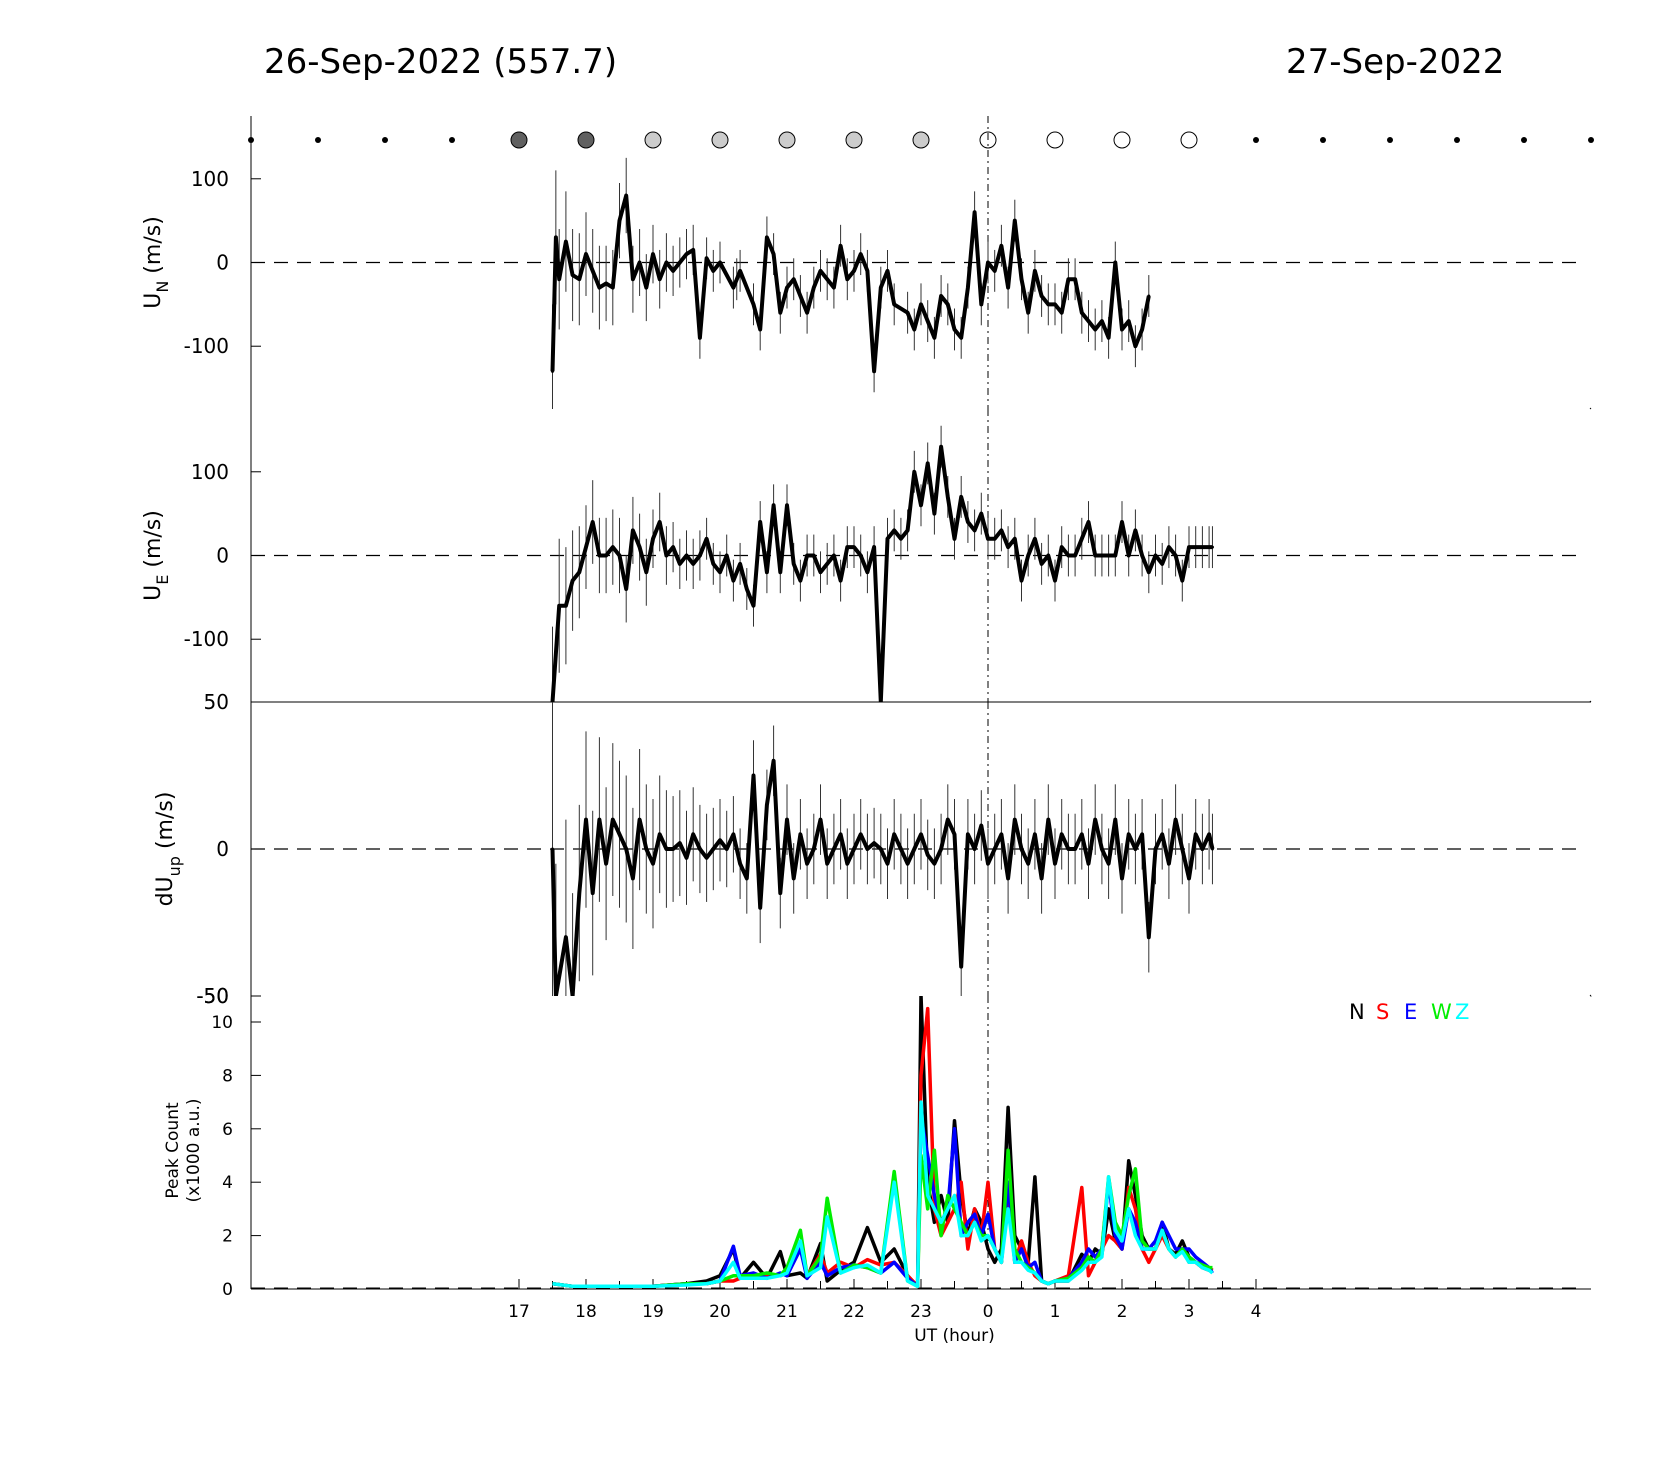  What do you see at coordinates (988, 1312) in the screenshot?
I see `x-tick-label: 0` at bounding box center [988, 1312].